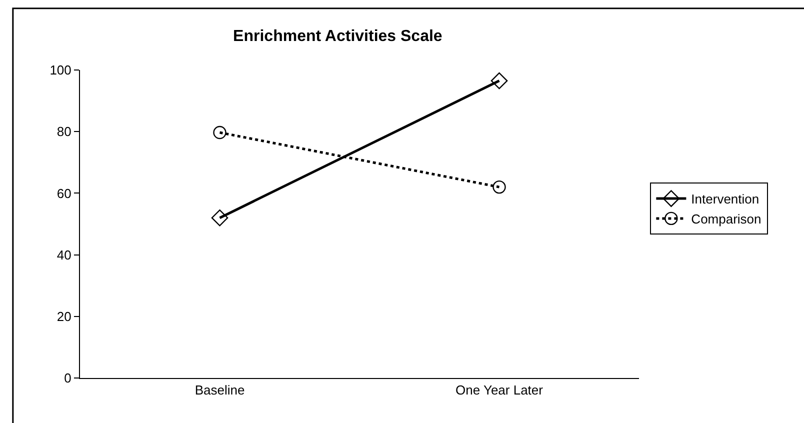 The image size is (804, 423). I want to click on y-tick-label: 0, so click(68, 378).